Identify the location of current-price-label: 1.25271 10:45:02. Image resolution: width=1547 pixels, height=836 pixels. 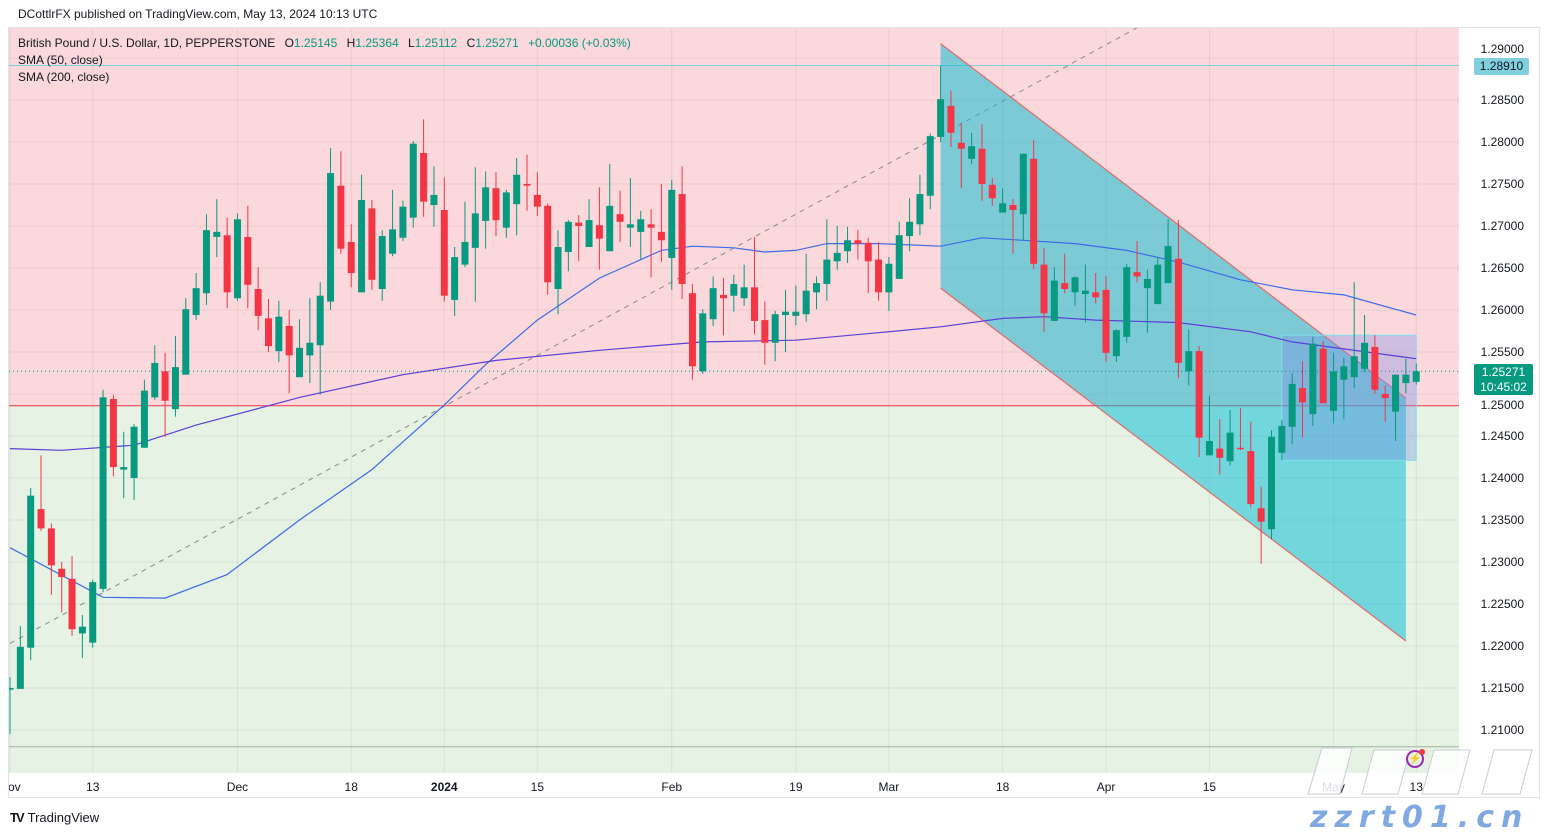
(1503, 379).